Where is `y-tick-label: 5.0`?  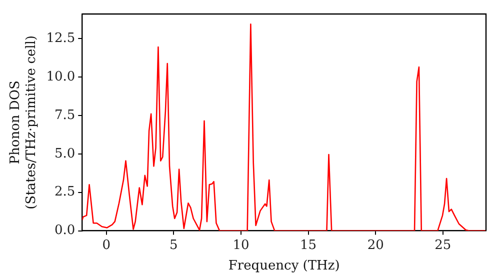
y-tick-label: 5.0 is located at coordinates (65, 154).